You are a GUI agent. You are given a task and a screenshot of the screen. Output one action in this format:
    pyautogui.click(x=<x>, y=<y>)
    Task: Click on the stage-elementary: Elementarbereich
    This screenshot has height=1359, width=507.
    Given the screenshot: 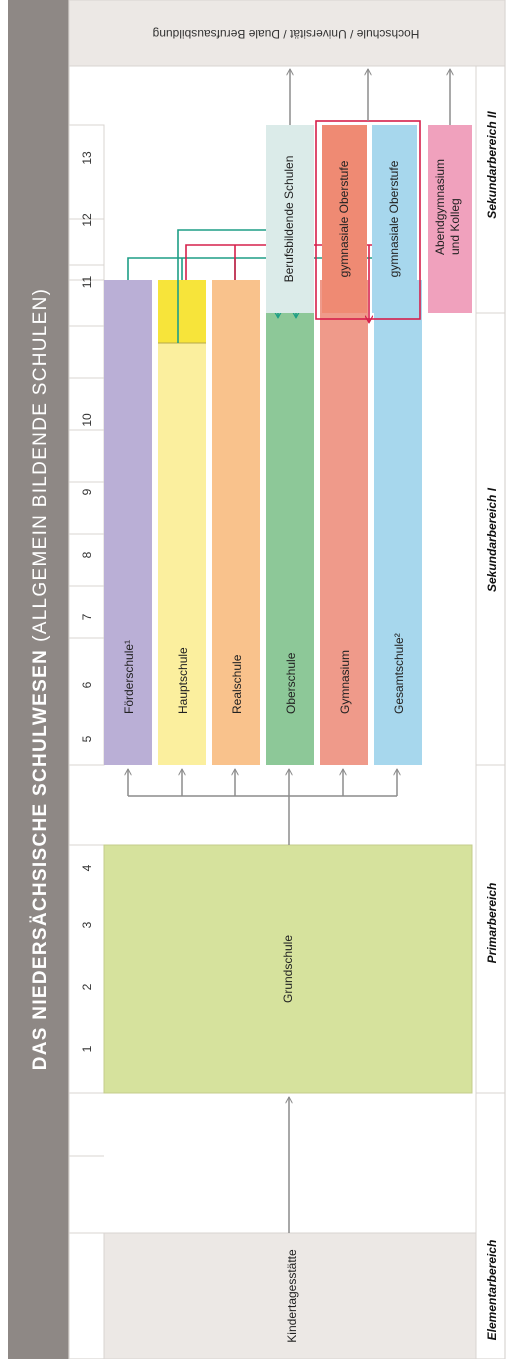 What is the action you would take?
    pyautogui.click(x=492, y=1290)
    